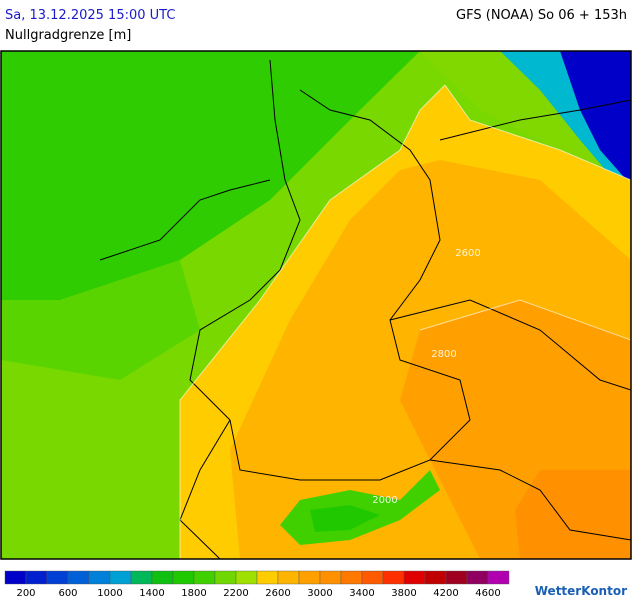 The width and height of the screenshot is (633, 600). What do you see at coordinates (277, 593) in the screenshot?
I see `legend-tick-label: 2600` at bounding box center [277, 593].